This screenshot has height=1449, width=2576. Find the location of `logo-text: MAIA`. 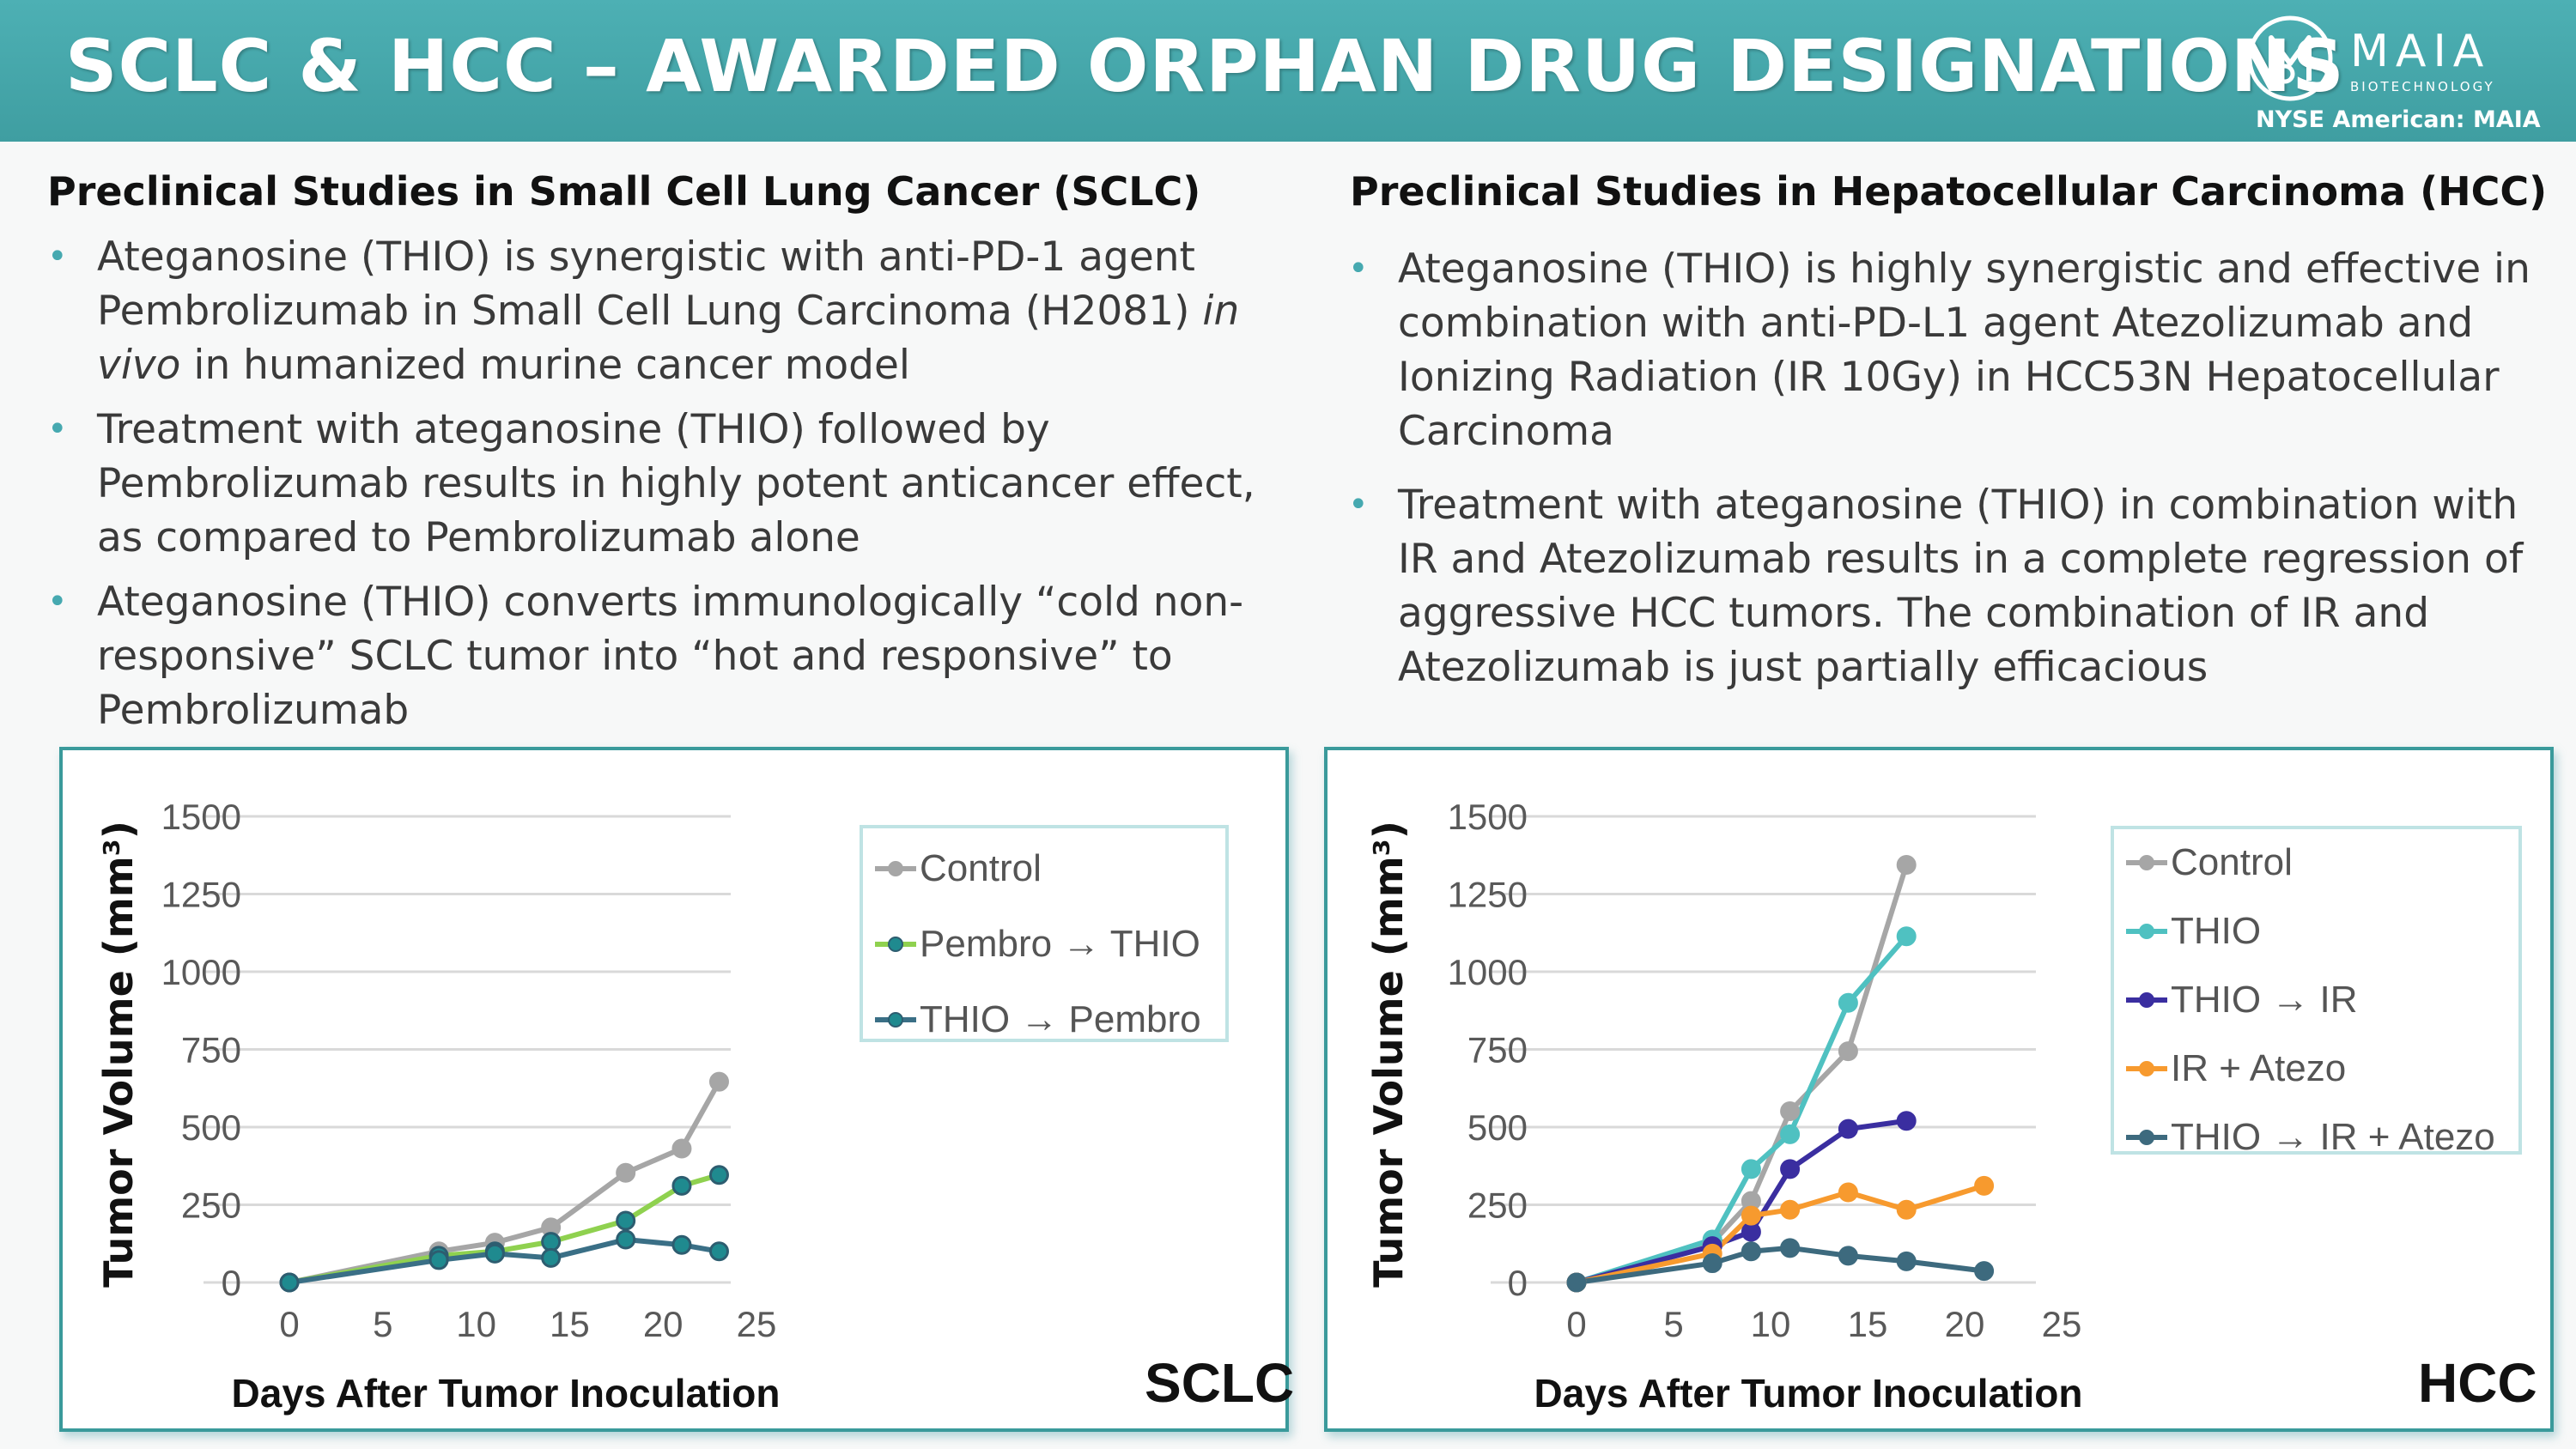

logo-text: MAIA is located at coordinates (2420, 51).